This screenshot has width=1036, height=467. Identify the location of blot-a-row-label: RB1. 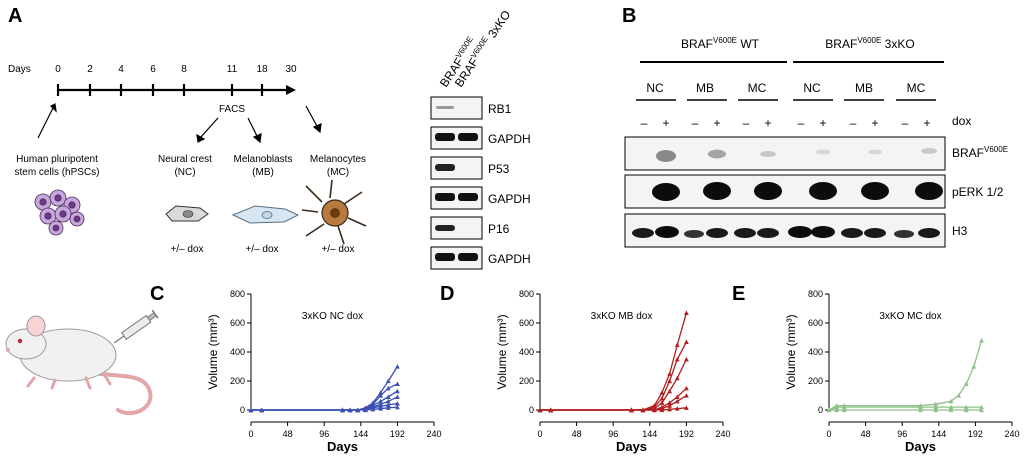
(500, 109).